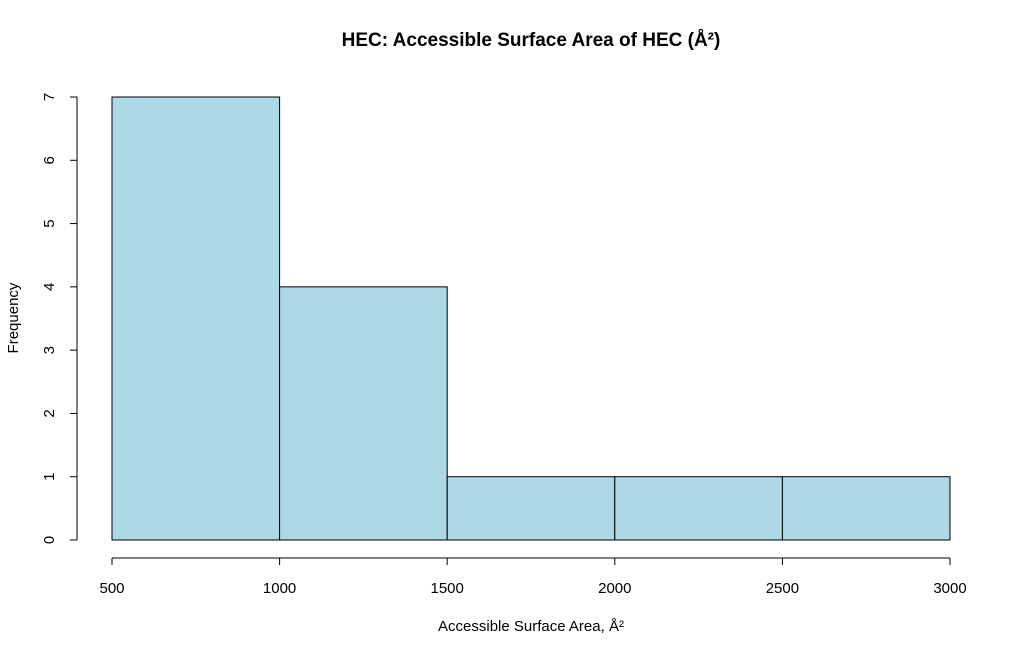 The image size is (1024, 656). Describe the element at coordinates (49, 97) in the screenshot. I see `y-tick-label-7: 7` at that location.